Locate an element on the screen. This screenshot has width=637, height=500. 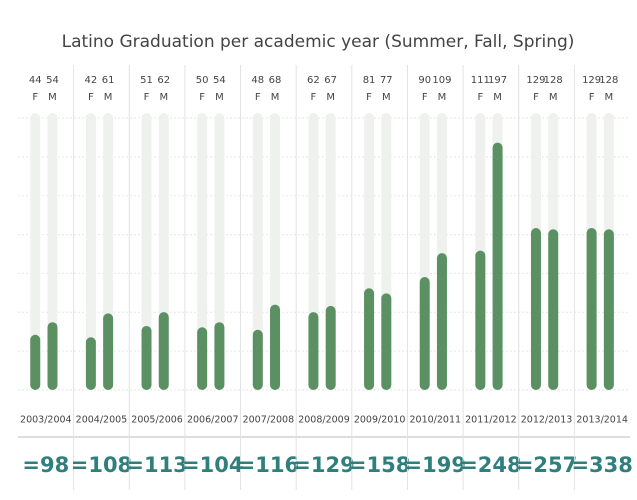
value-label: 44 is located at coordinates (35, 80).